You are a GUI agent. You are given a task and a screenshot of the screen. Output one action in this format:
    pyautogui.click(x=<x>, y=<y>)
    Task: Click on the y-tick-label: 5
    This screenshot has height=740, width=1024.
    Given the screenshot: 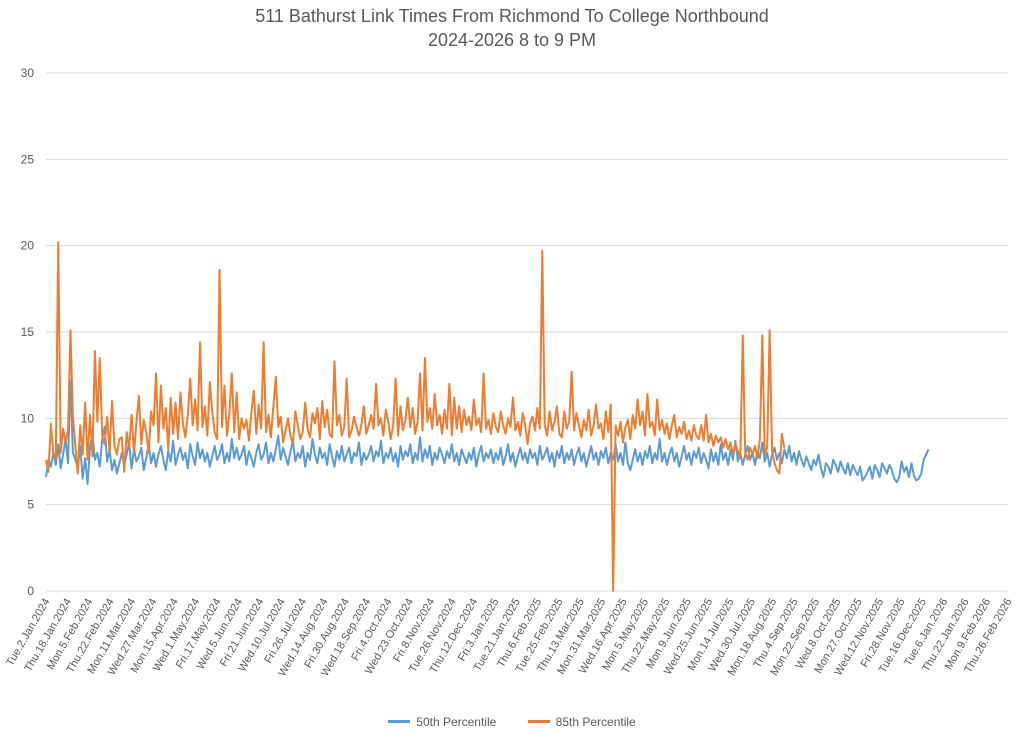 What is the action you would take?
    pyautogui.click(x=30, y=505)
    